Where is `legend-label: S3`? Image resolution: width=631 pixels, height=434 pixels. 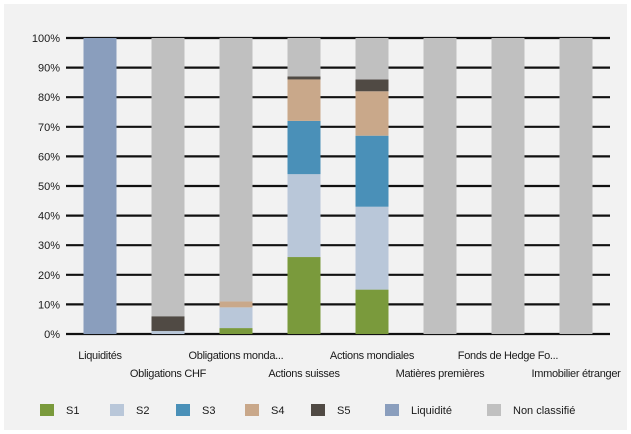
legend-label: S3 is located at coordinates (208, 411).